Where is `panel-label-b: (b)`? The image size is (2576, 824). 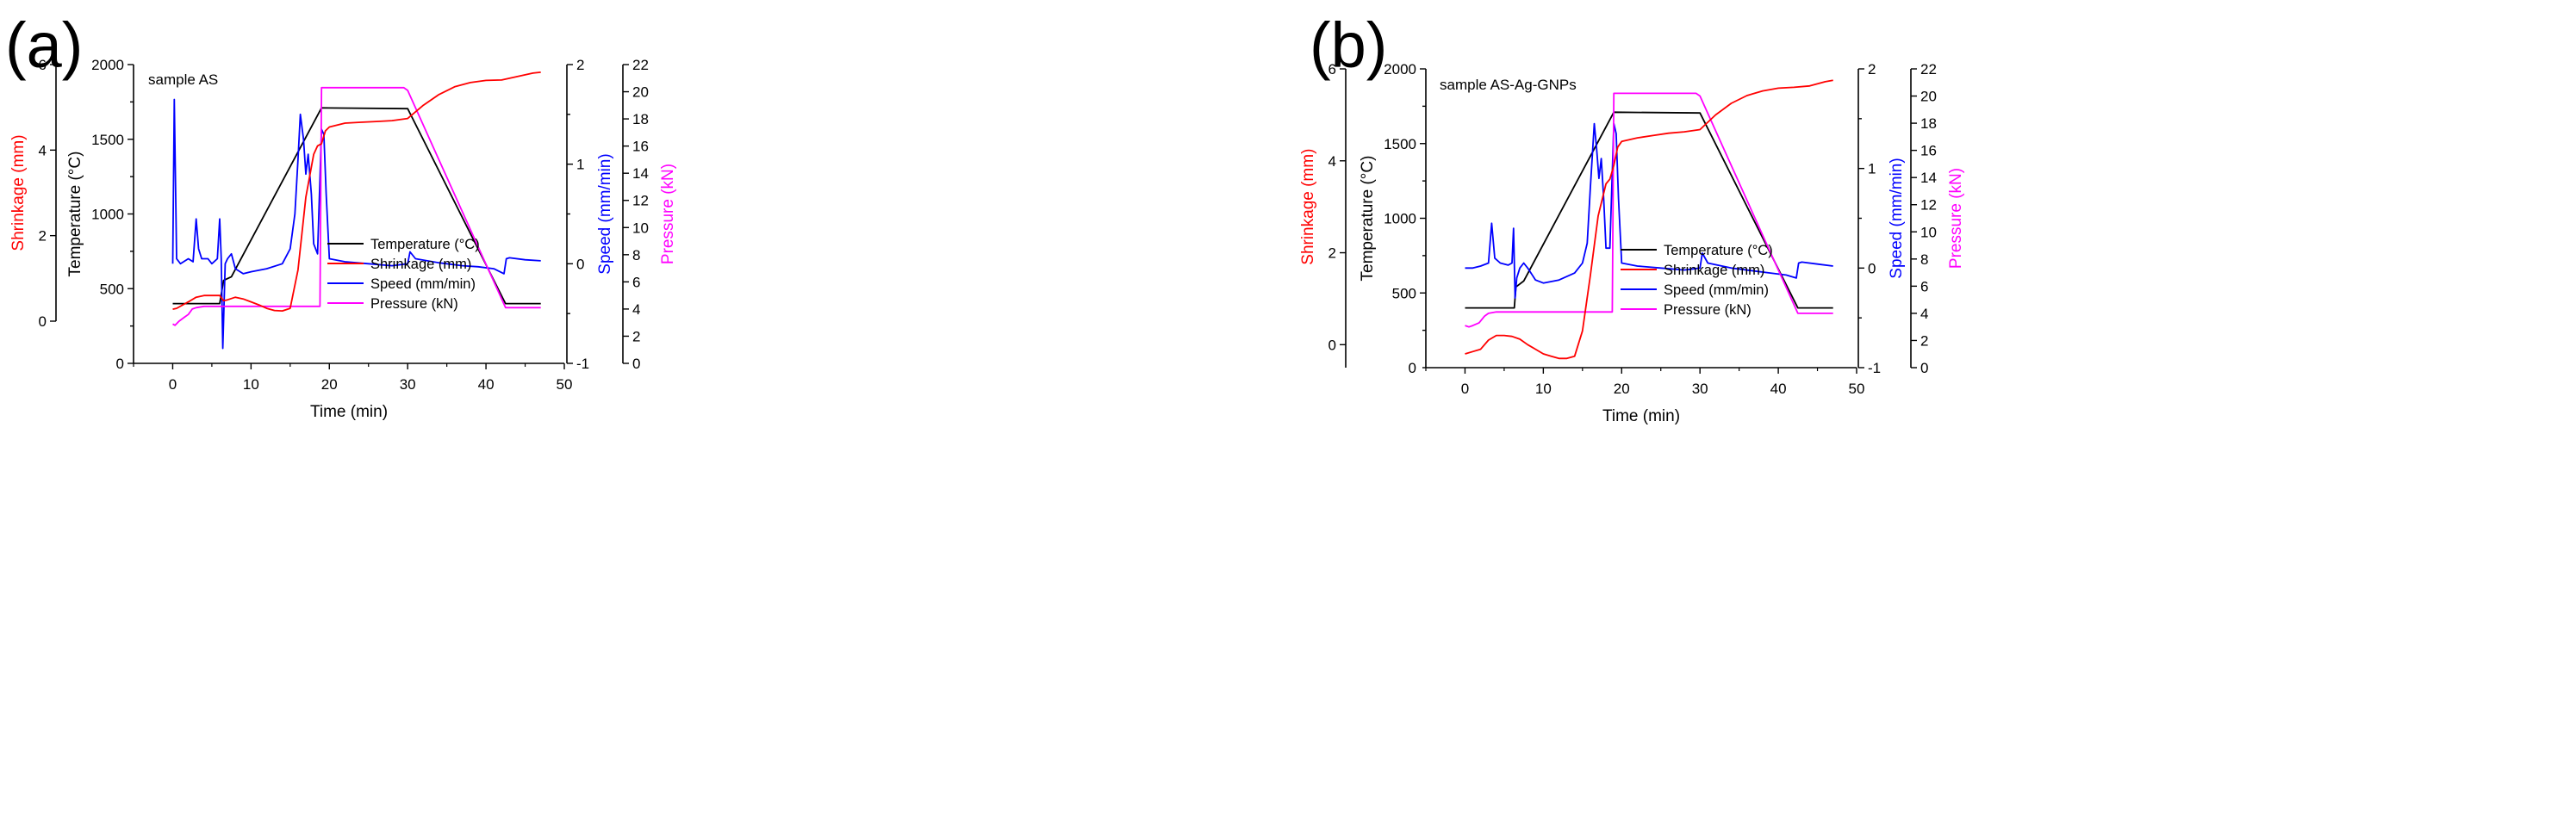
panel-label-b: (b) is located at coordinates (1349, 45).